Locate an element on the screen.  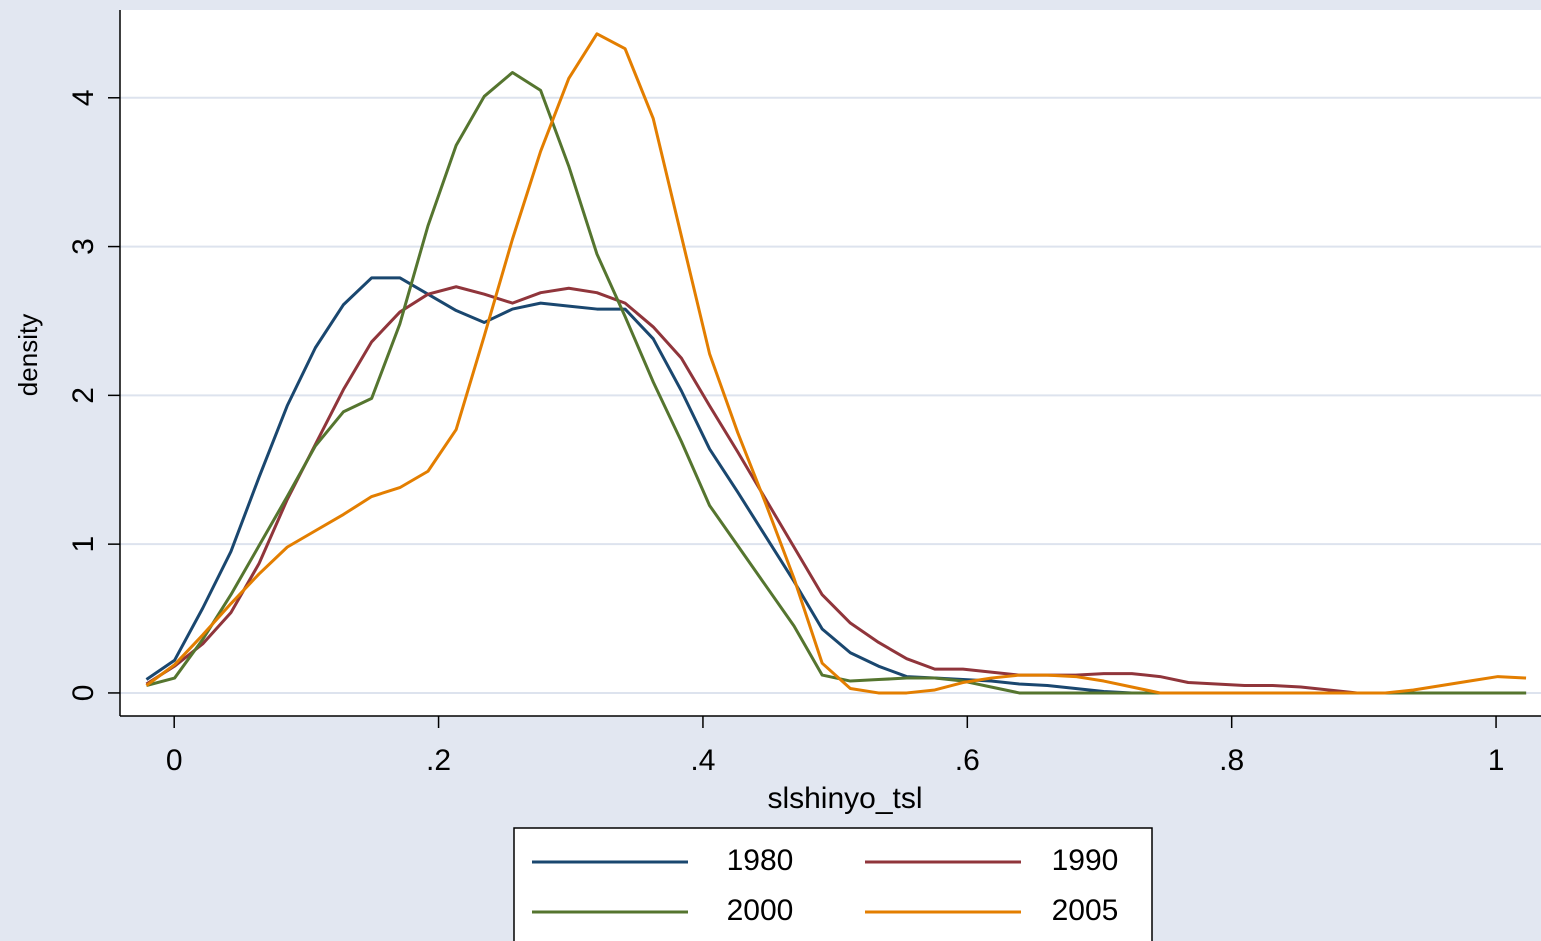
legend-label: 1990 is located at coordinates (1085, 860).